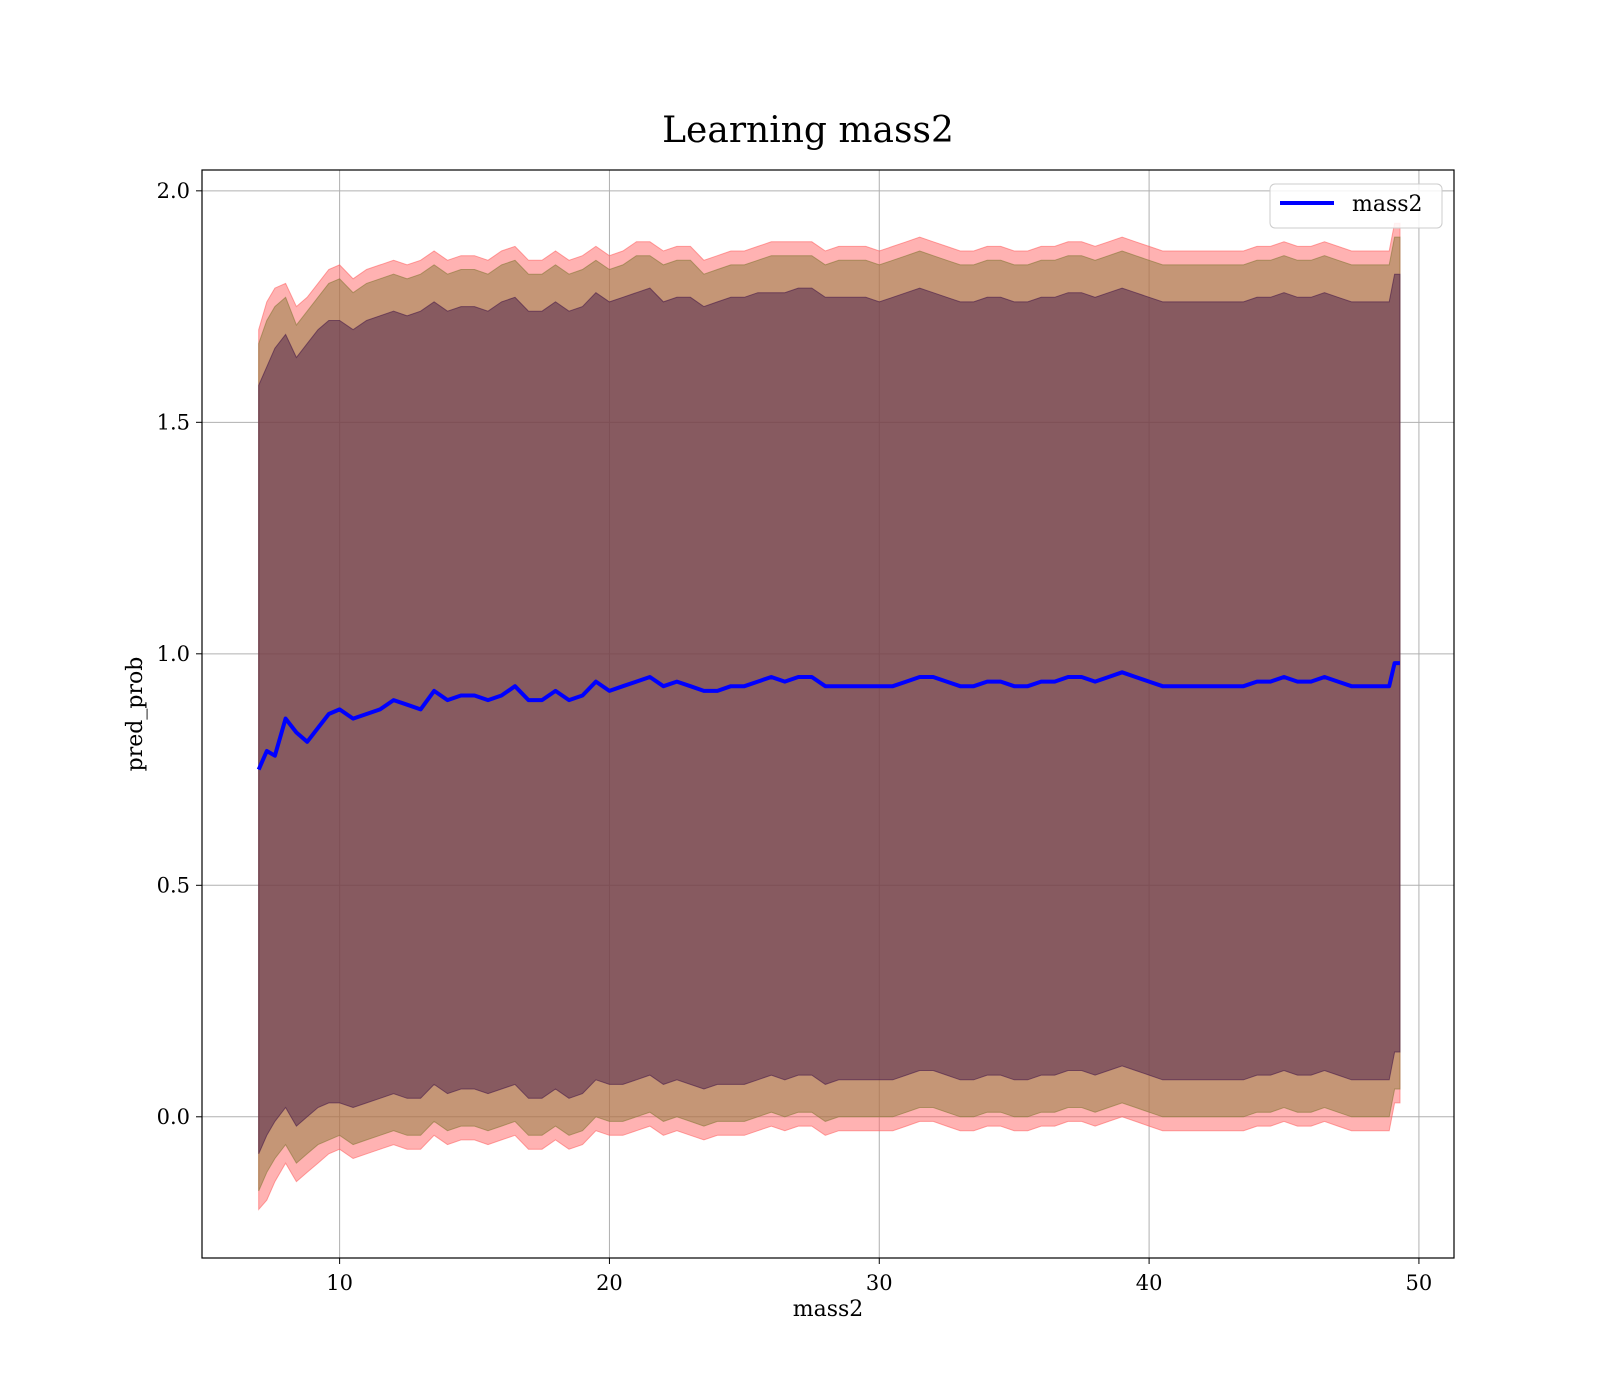  What do you see at coordinates (173, 885) in the screenshot?
I see `y-tick-label: 0.5` at bounding box center [173, 885].